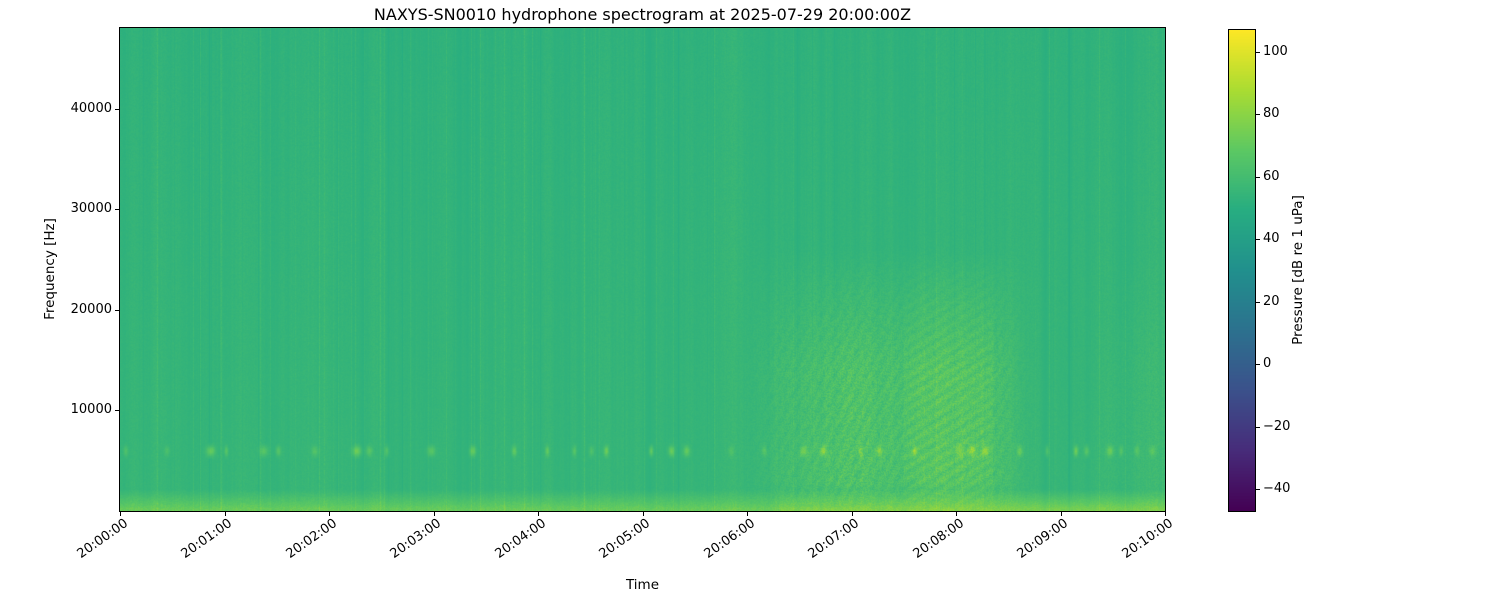  I want to click on colorbar-tick-label: 20, so click(1271, 301).